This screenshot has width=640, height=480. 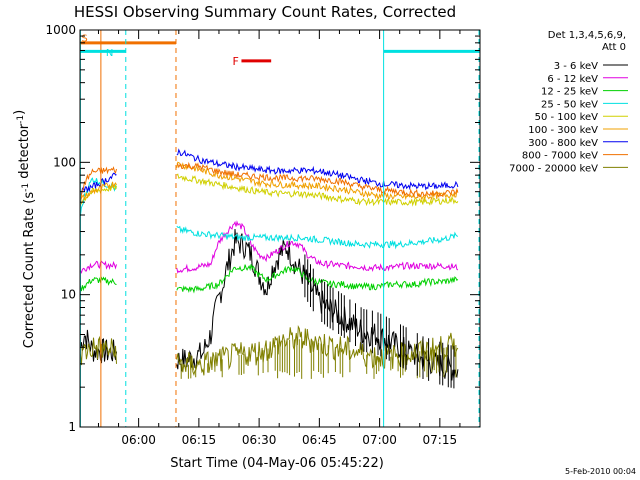 I want to click on legend-label-25-50-kev: 25 - 50 keV, so click(x=569, y=104).